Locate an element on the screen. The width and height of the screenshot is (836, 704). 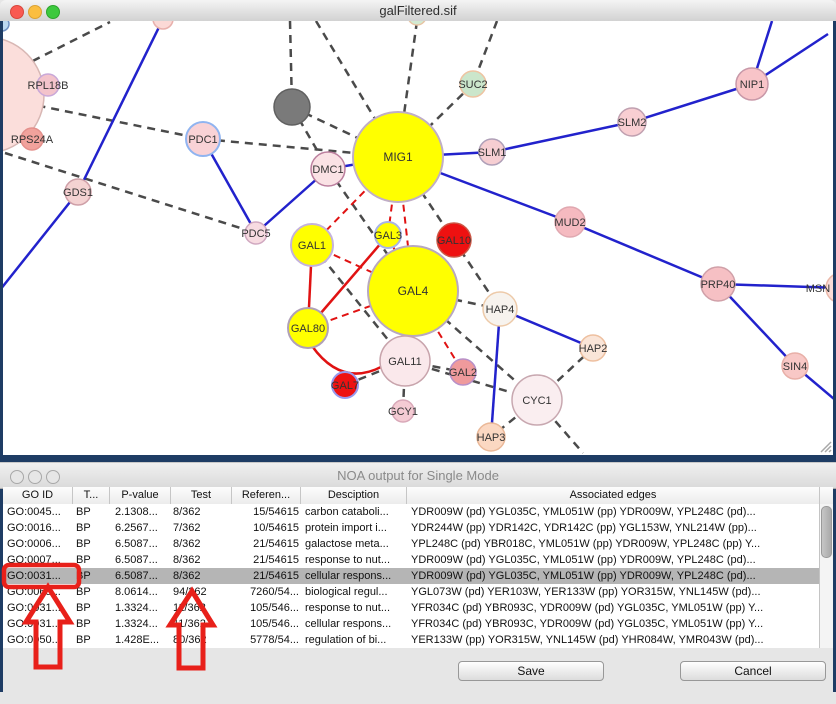
save-button: Save is located at coordinates (531, 671).